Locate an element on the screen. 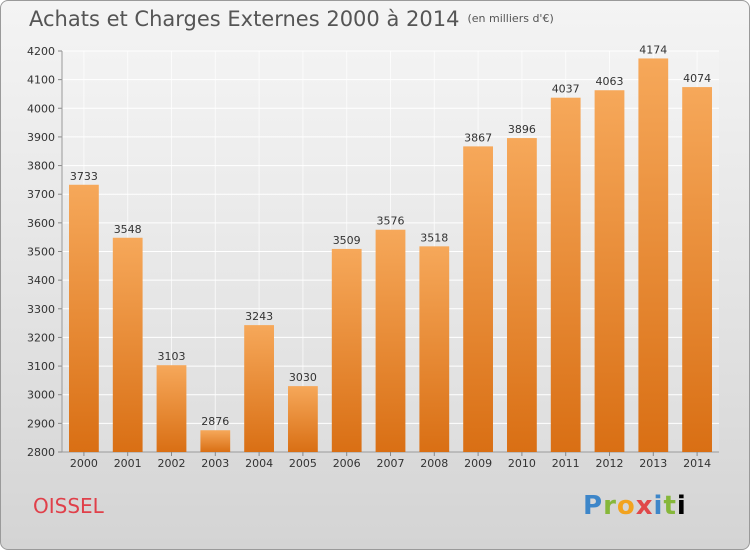 This screenshot has width=750, height=550. data-label: 4063 is located at coordinates (610, 81).